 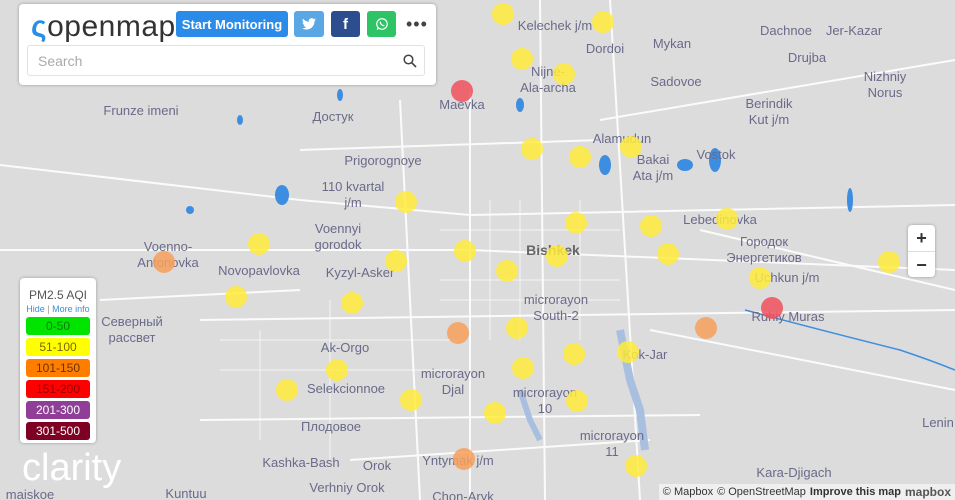 What do you see at coordinates (555, 25) in the screenshot?
I see `place-label: Kelechek j/m` at bounding box center [555, 25].